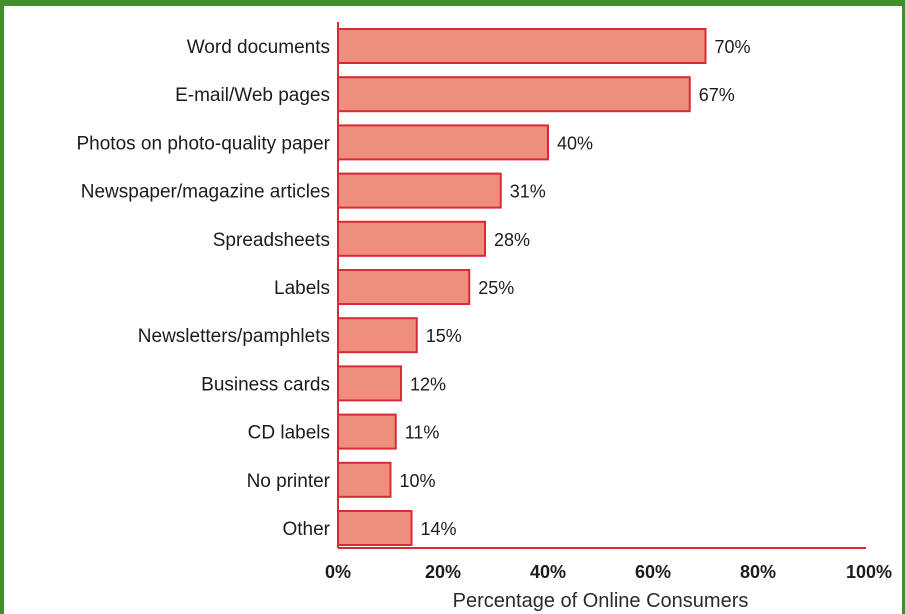  Describe the element at coordinates (653, 572) in the screenshot. I see `x-tick-60: 60%` at that location.